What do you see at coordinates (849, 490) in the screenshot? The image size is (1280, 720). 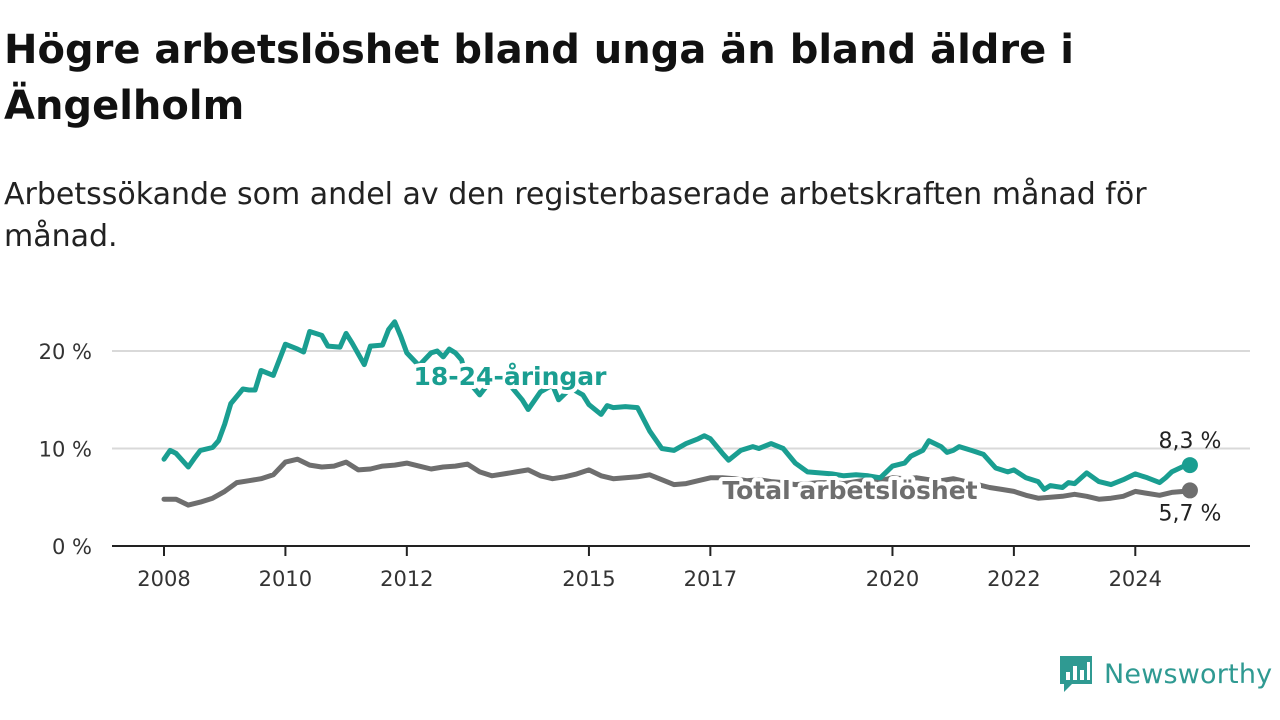 I see `series-label-total: Total arbetslöshet` at bounding box center [849, 490].